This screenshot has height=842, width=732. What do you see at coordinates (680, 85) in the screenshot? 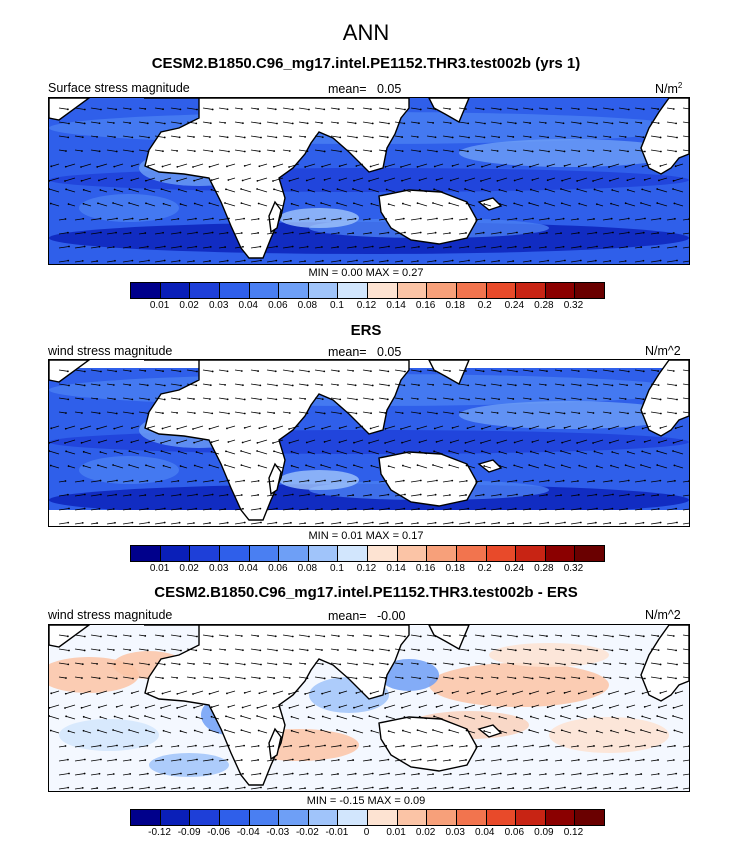
I see `panel-1-units-sup: 2` at bounding box center [680, 85].